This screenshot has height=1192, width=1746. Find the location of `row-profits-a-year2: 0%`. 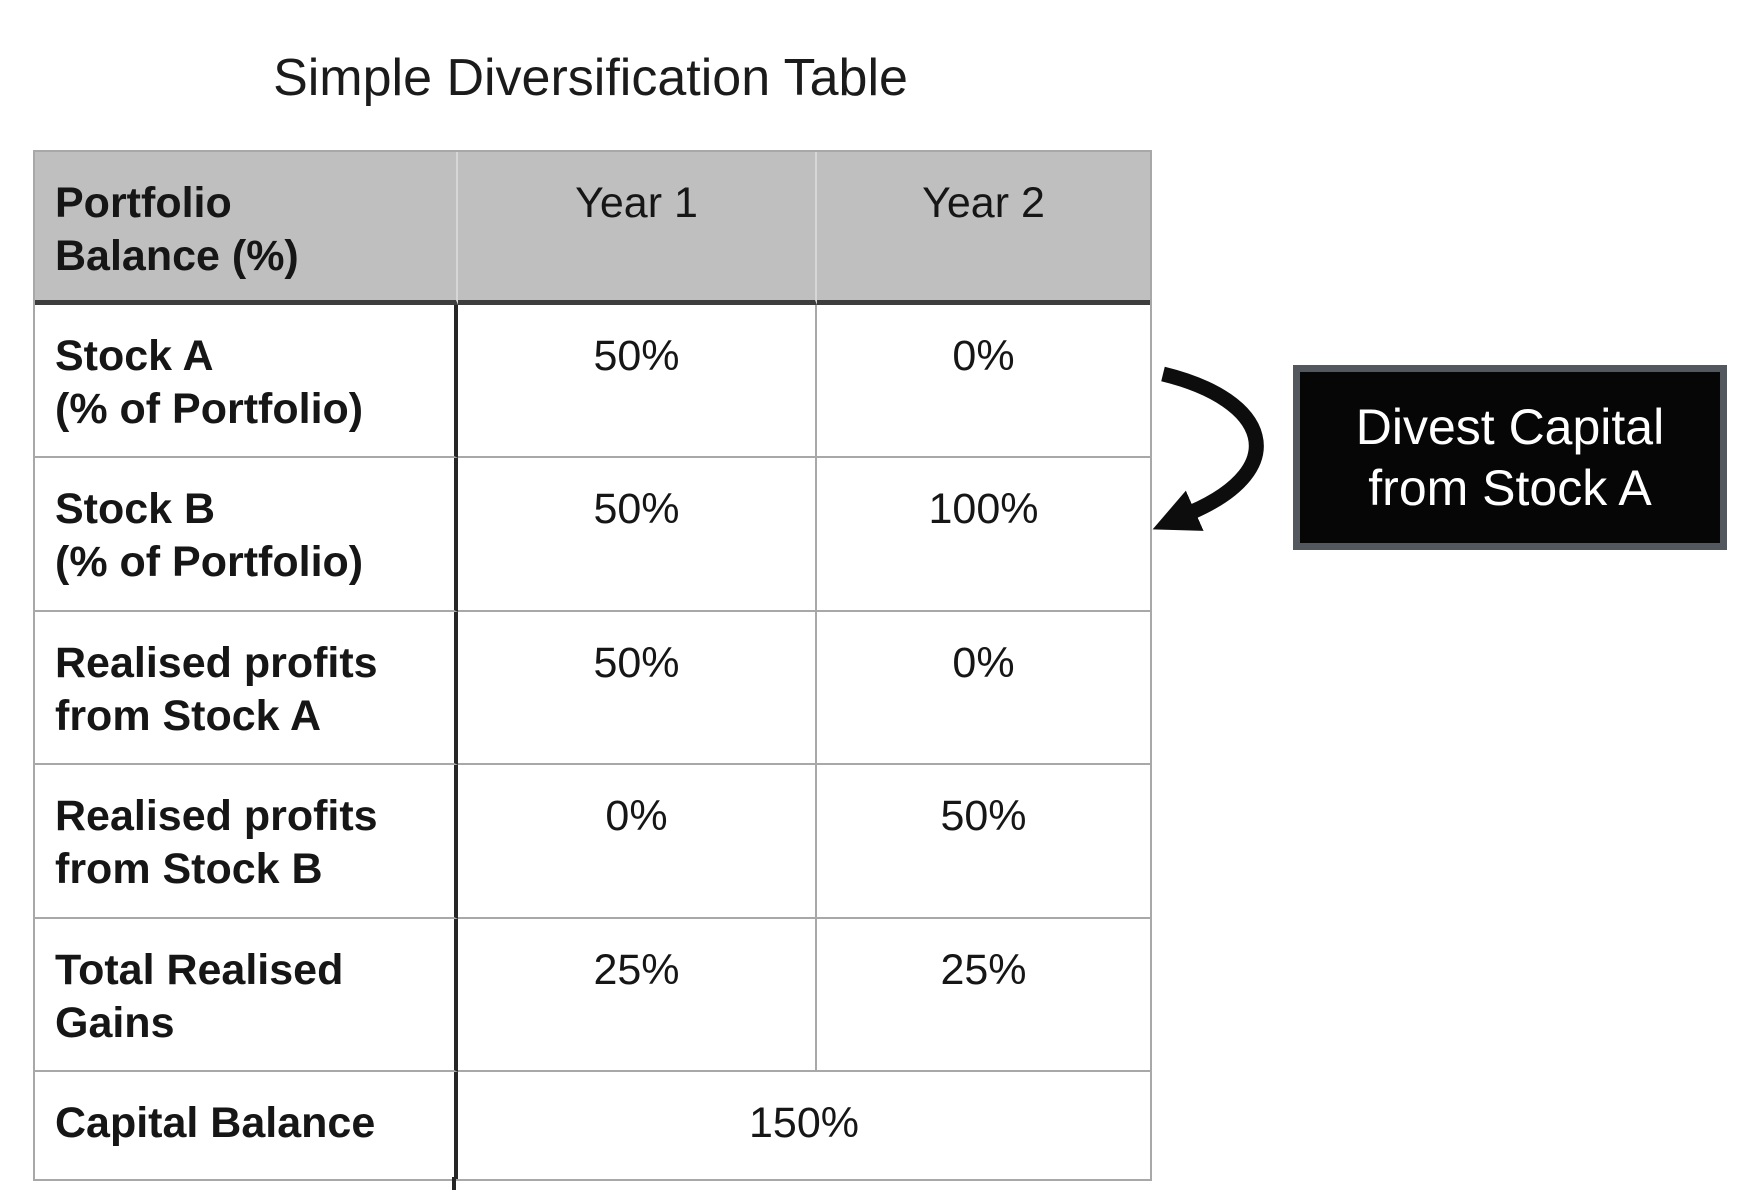

row-profits-a-year2: 0% is located at coordinates (983, 688).